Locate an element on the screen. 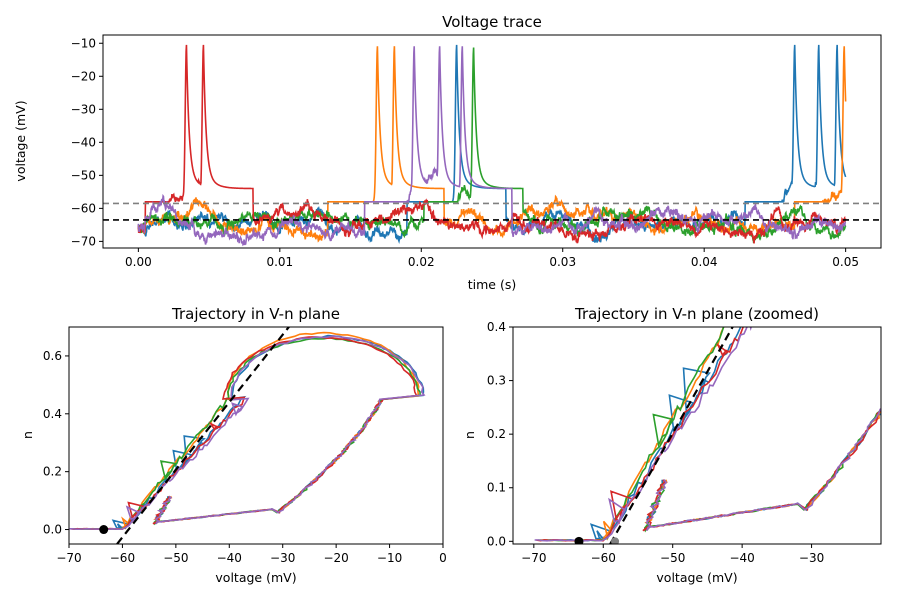 The image size is (900, 600). panel-title: Voltage trace is located at coordinates (492, 22).